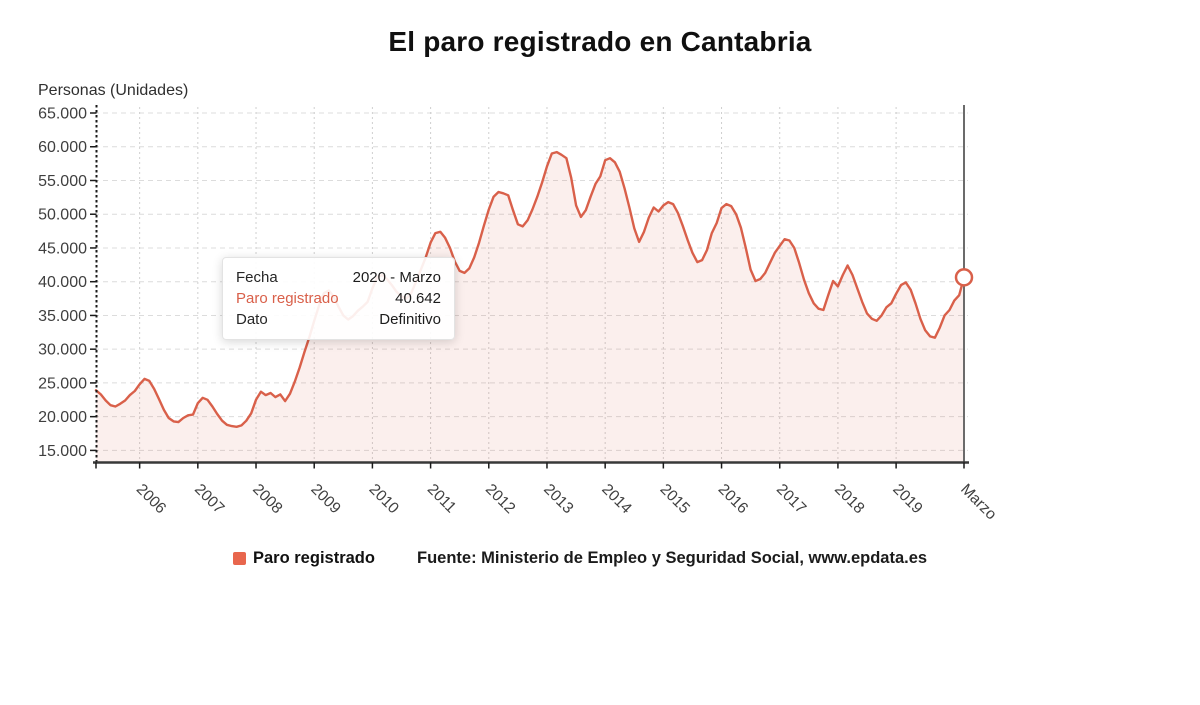  Describe the element at coordinates (964, 277) in the screenshot. I see `highlight-point-marker` at that location.